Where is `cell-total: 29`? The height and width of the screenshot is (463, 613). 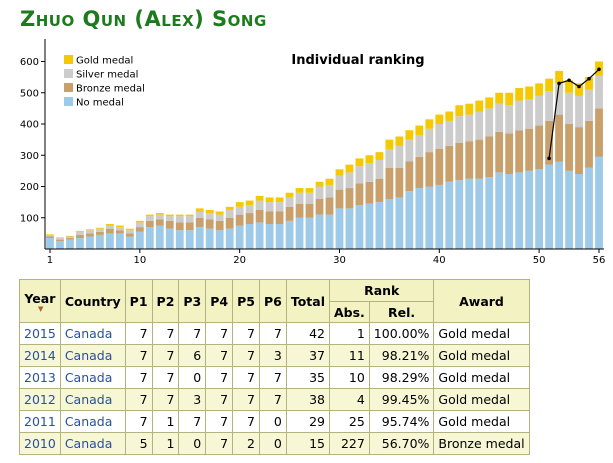 cell-total: 29 is located at coordinates (307, 421).